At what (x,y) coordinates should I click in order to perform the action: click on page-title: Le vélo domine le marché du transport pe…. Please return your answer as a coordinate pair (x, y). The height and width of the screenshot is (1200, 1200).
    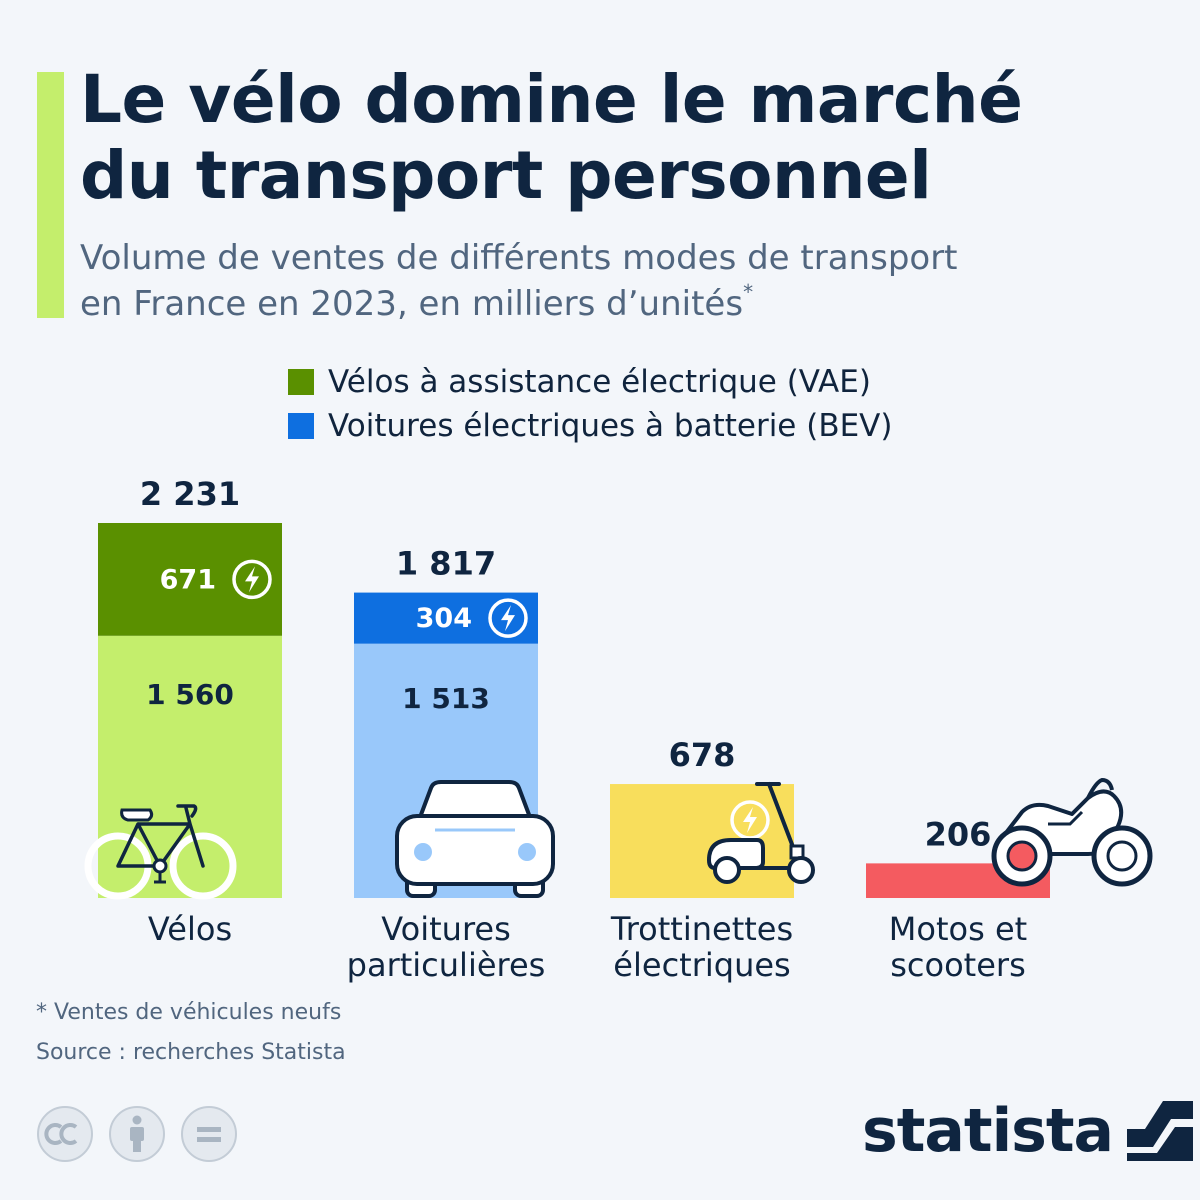
    Looking at the image, I should click on (620, 138).